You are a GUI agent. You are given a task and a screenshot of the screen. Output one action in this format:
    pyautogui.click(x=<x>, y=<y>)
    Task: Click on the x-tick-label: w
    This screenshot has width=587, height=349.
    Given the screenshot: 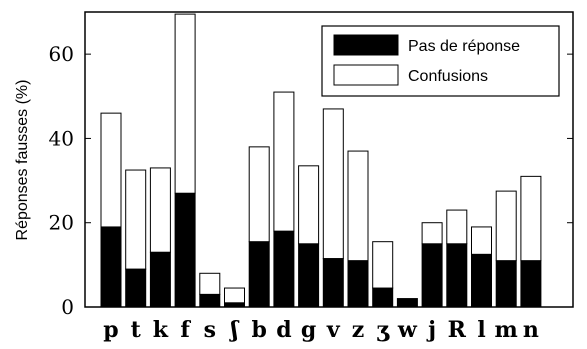 What is the action you would take?
    pyautogui.click(x=407, y=330)
    